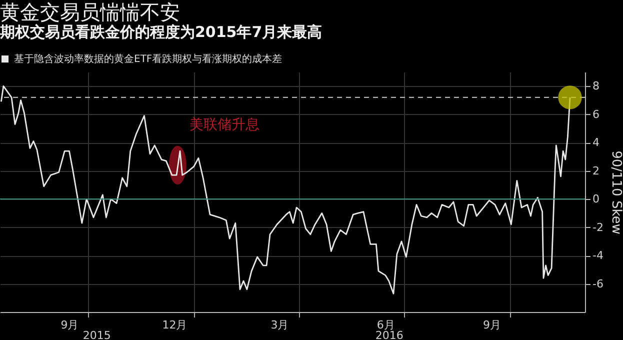 This screenshot has height=340, width=623. Describe the element at coordinates (90, 12) in the screenshot. I see `chart-title: 黄金交易员惴惴不安` at that location.